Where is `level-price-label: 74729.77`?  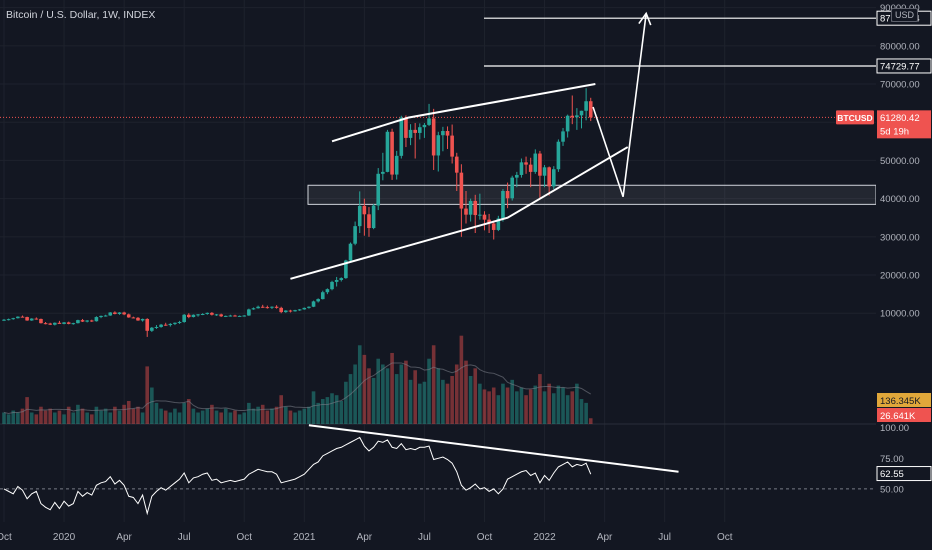
level-price-label: 74729.77 is located at coordinates (900, 66).